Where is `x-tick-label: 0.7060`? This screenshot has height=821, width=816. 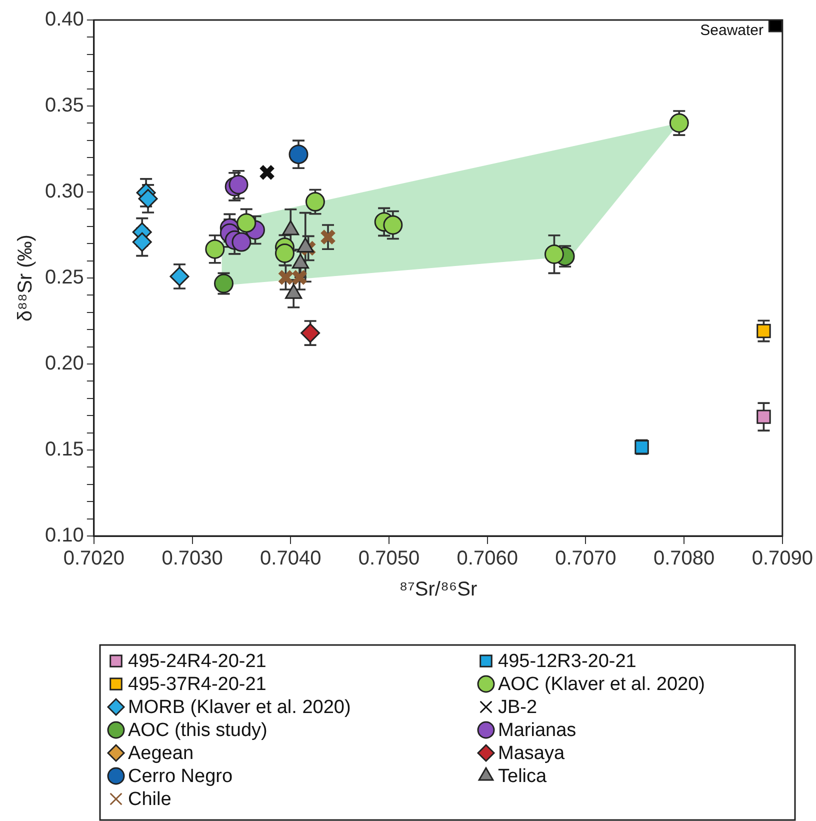 x-tick-label: 0.7060 is located at coordinates (487, 559).